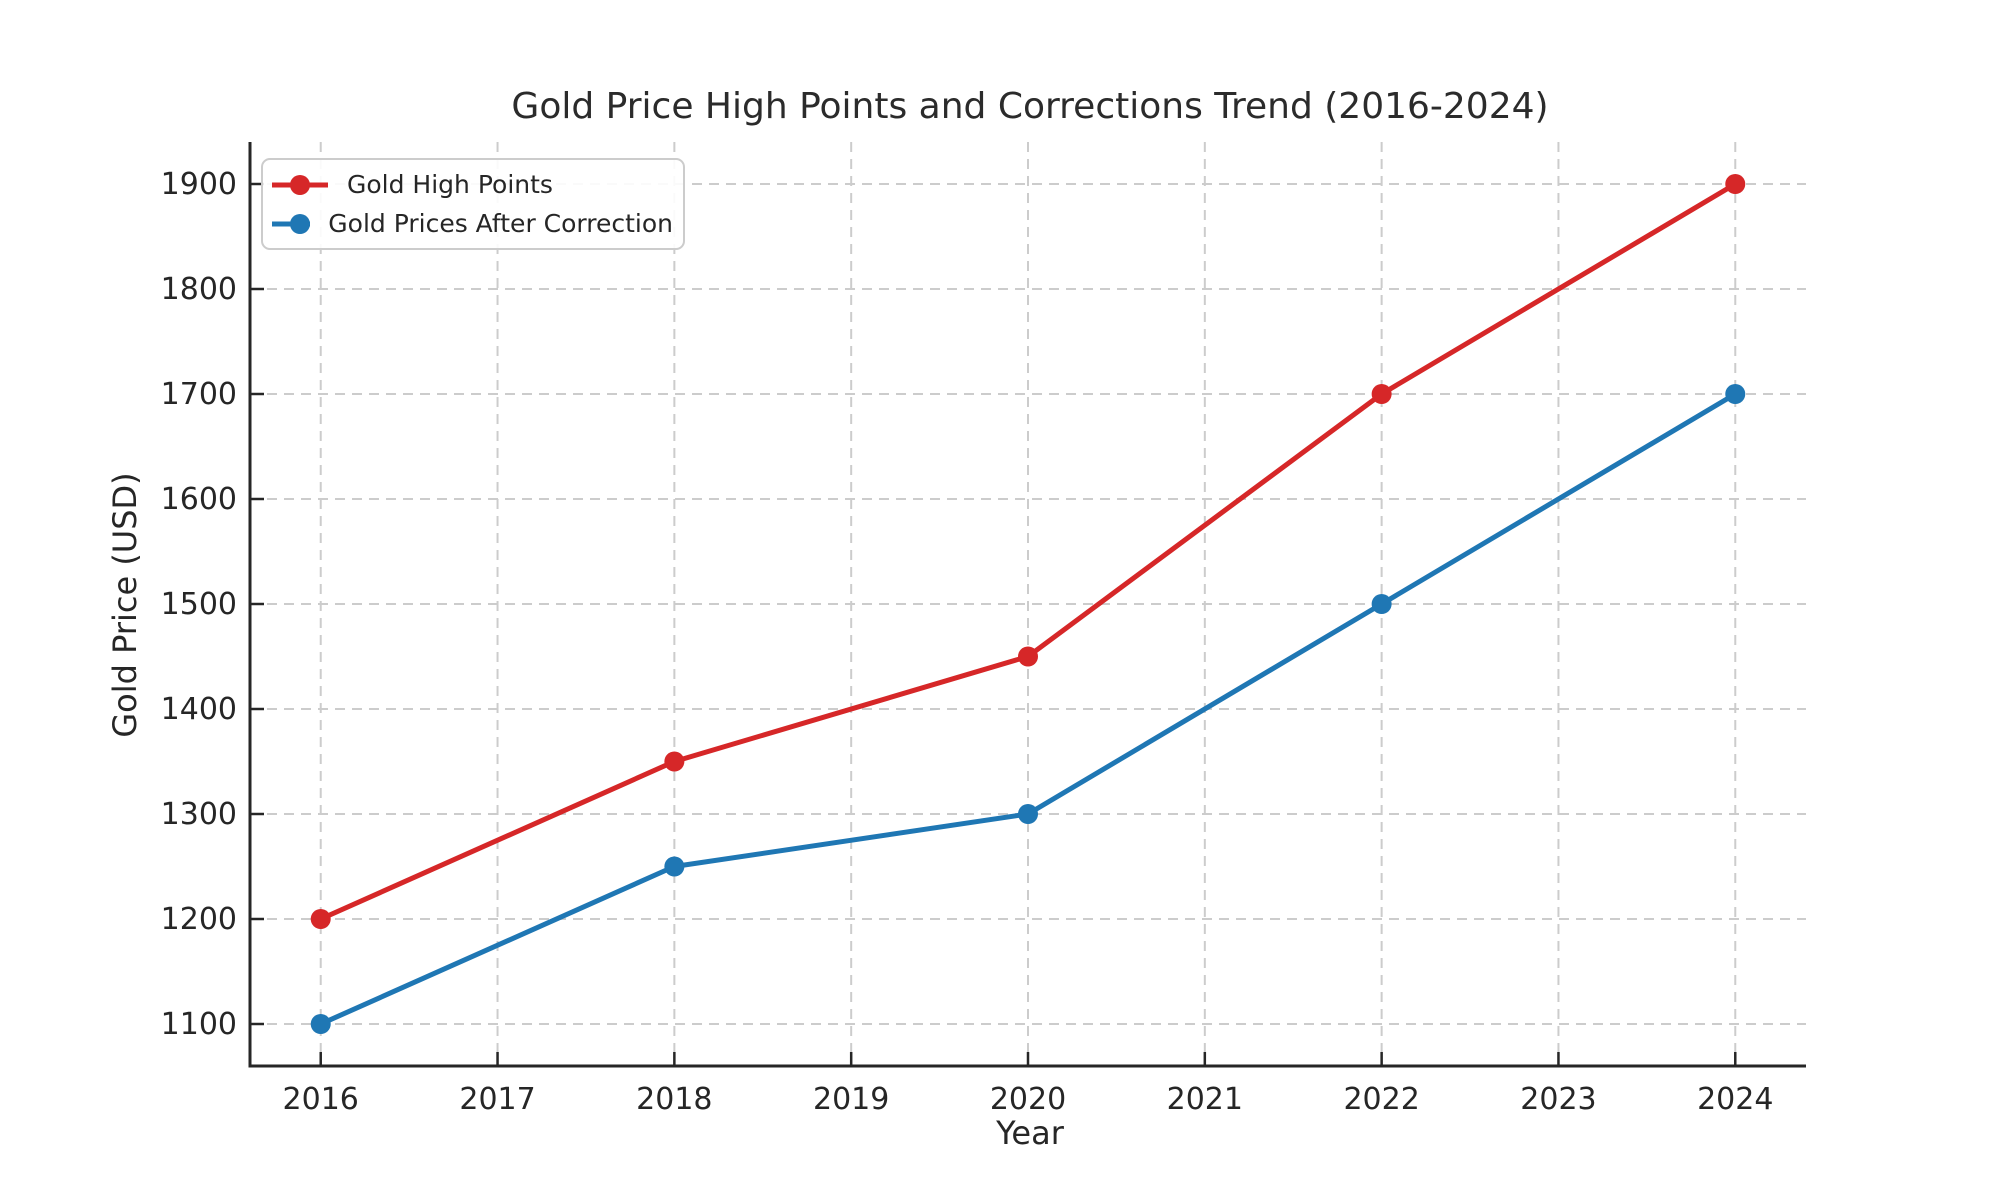 The image size is (2000, 1200). I want to click on y-tick-label: 1500, so click(199, 604).